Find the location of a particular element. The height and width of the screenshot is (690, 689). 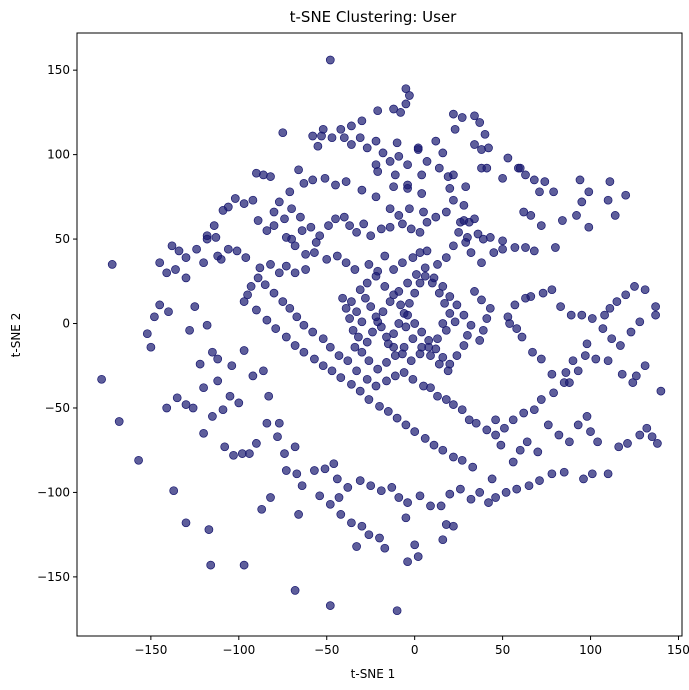

x-tick-label: −150 is located at coordinates (150, 650).